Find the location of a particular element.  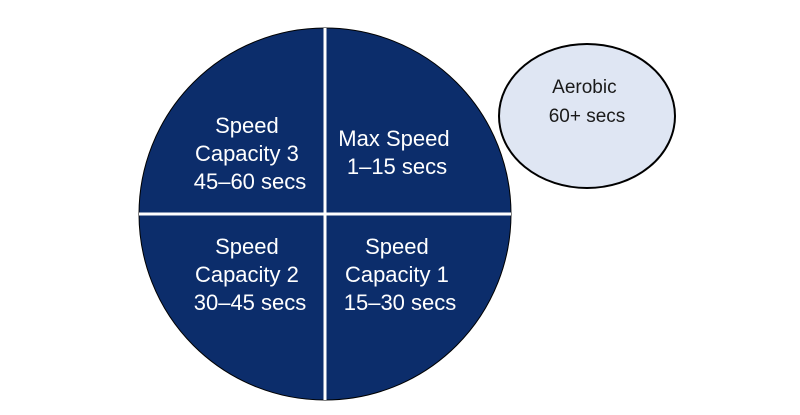

quadrant-bottom-left-label: Speed Capacity 2 30–45 secs is located at coordinates (250, 274).